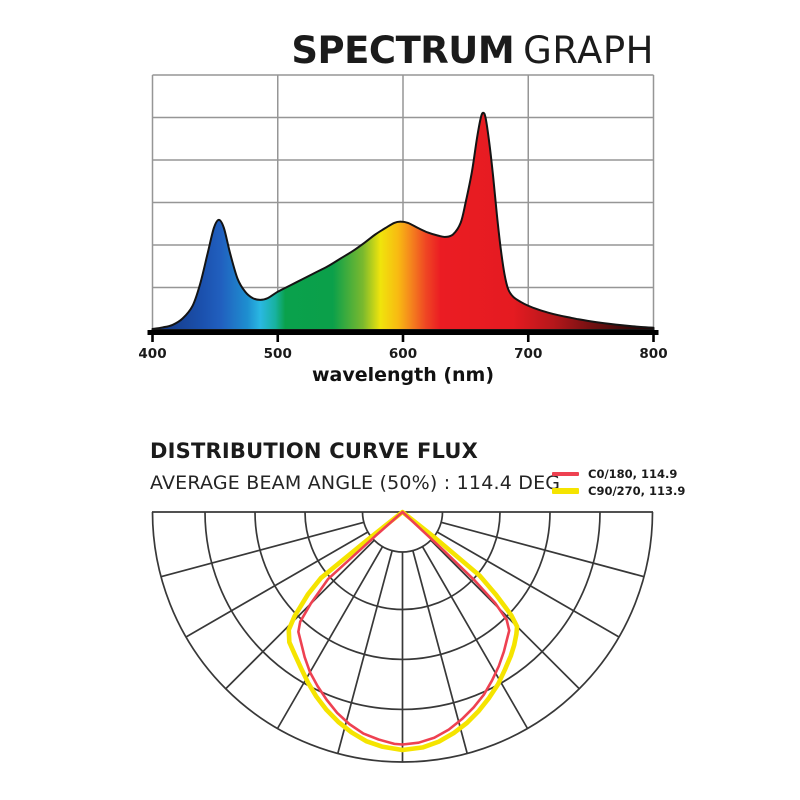 This screenshot has width=800, height=800. I want to click on x-tick-label: 600, so click(403, 354).